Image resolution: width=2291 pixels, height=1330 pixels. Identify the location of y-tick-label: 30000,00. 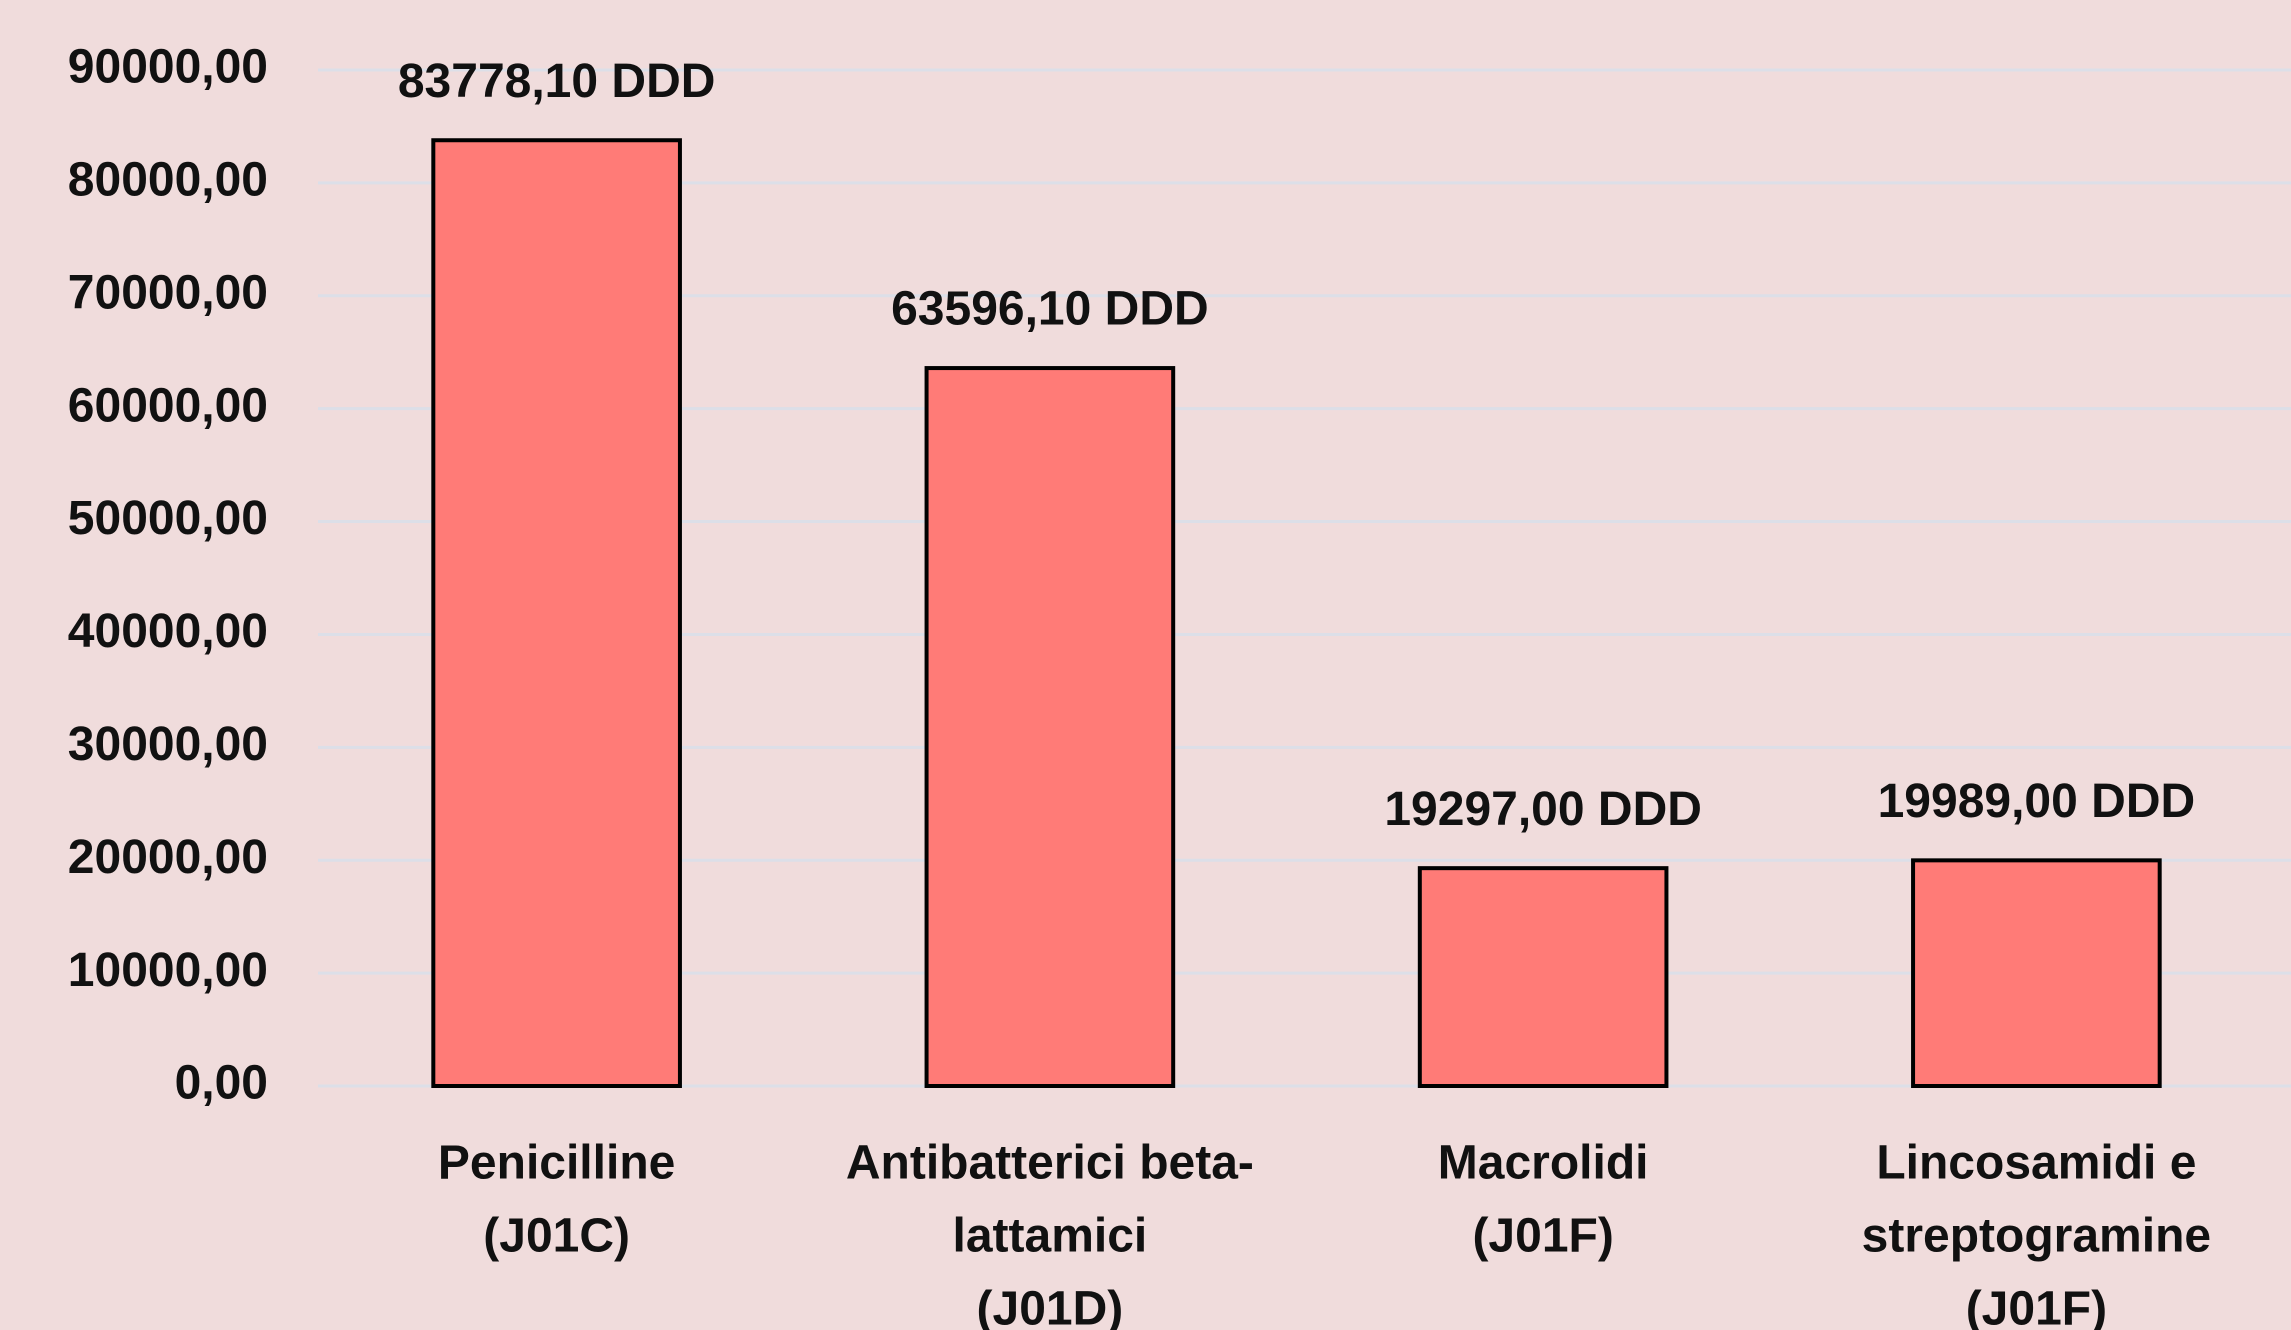
(168, 744).